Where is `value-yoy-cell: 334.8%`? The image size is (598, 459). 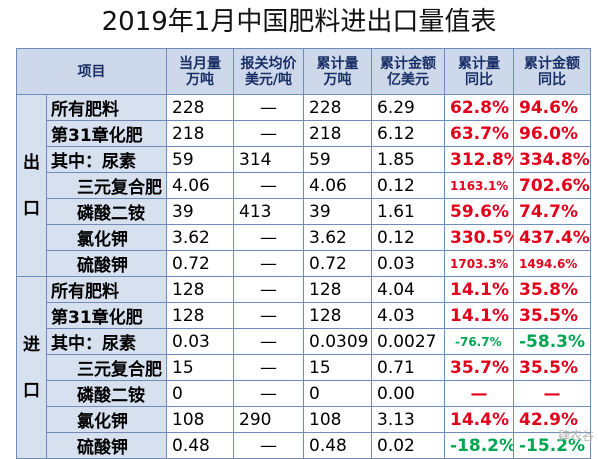 value-yoy-cell: 334.8% is located at coordinates (552, 159).